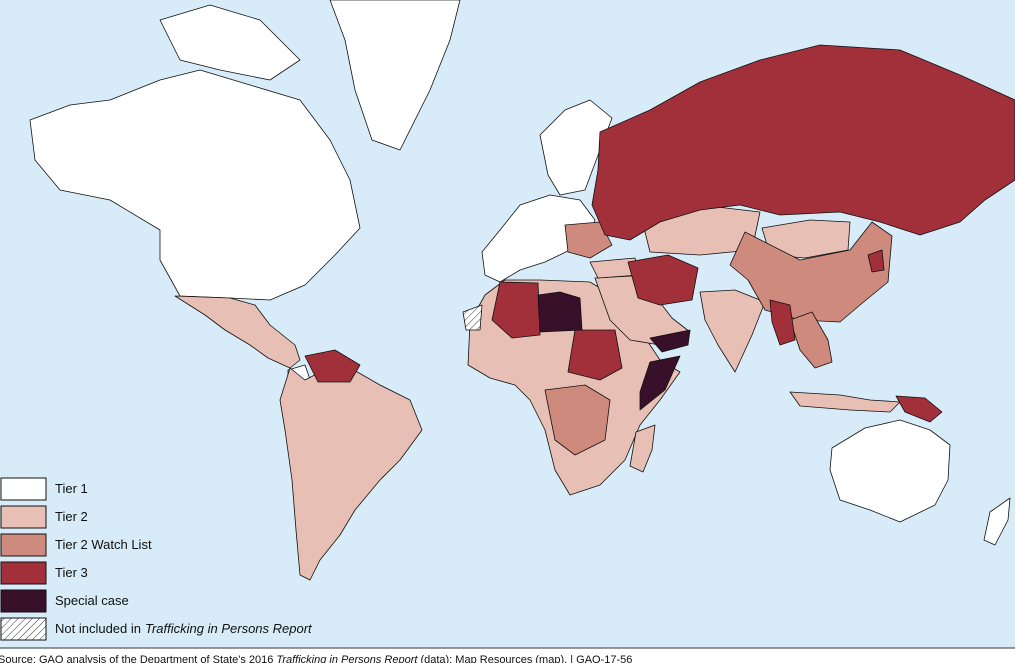 This screenshot has width=1015, height=663. I want to click on indonesia, so click(845, 402).